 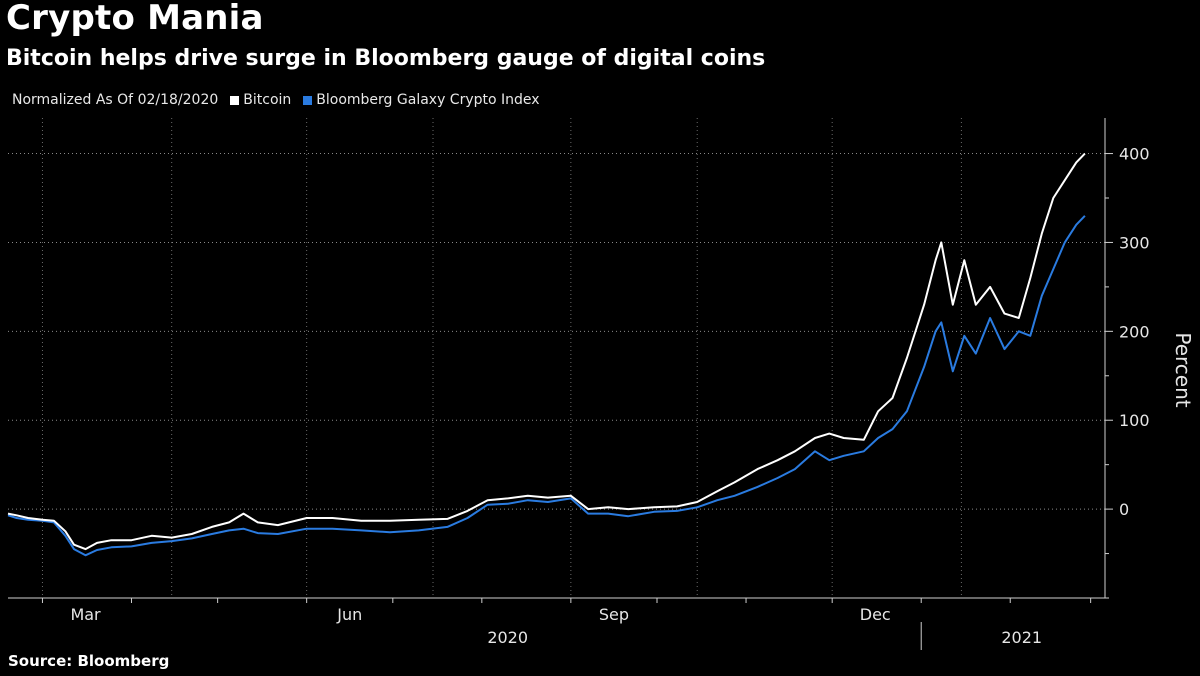 I want to click on legend-swatch-galaxy, so click(x=308, y=100).